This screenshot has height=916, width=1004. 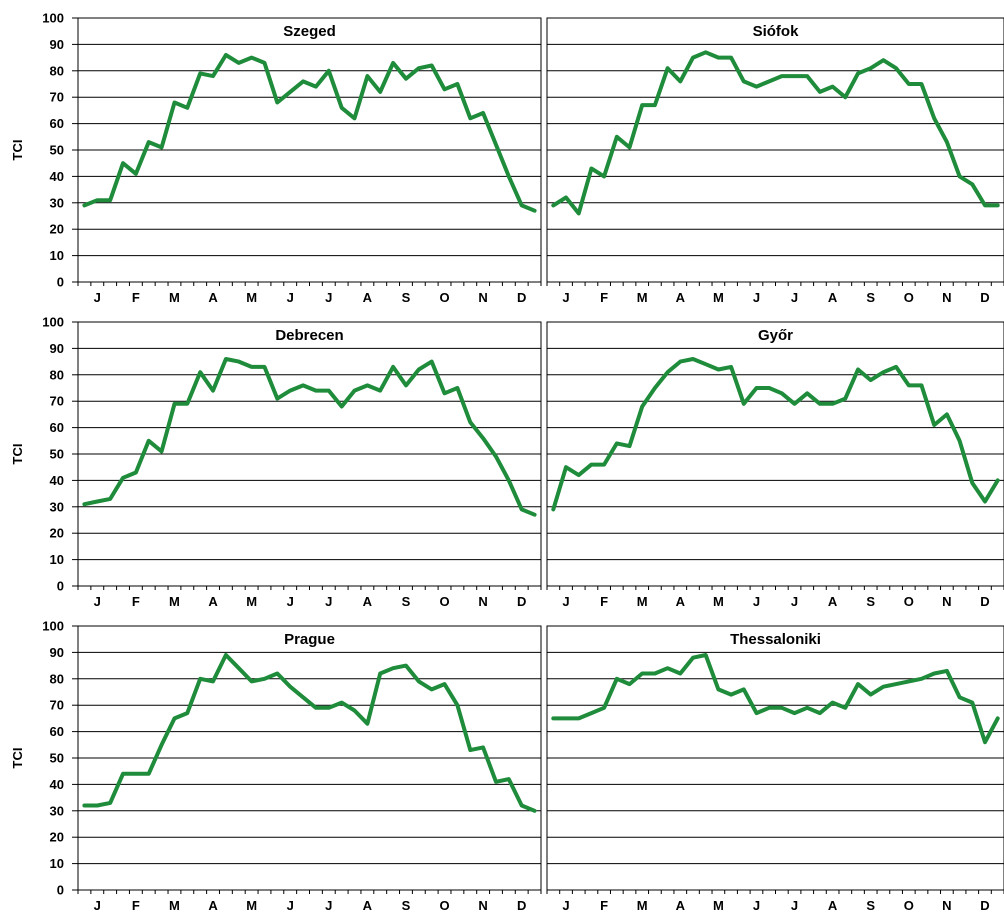 I want to click on series-line-si-fok, so click(x=775, y=133).